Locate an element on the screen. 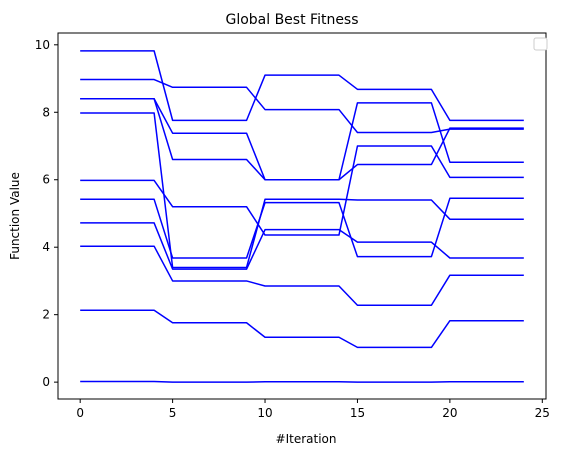  y-axis-label: Function Value is located at coordinates (15, 216).